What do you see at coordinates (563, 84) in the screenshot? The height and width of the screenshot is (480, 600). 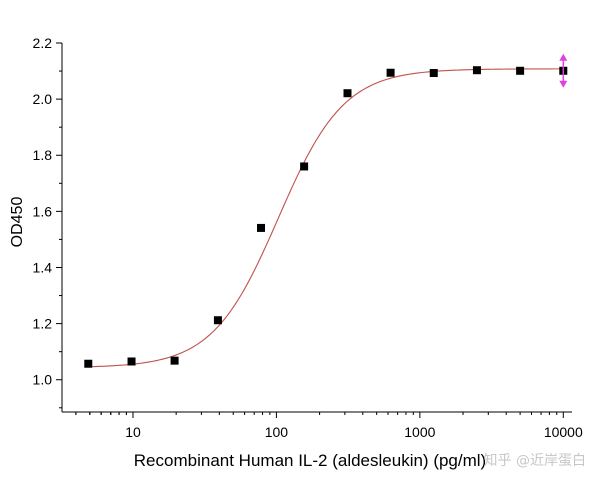 I see `marker-arrow-down` at bounding box center [563, 84].